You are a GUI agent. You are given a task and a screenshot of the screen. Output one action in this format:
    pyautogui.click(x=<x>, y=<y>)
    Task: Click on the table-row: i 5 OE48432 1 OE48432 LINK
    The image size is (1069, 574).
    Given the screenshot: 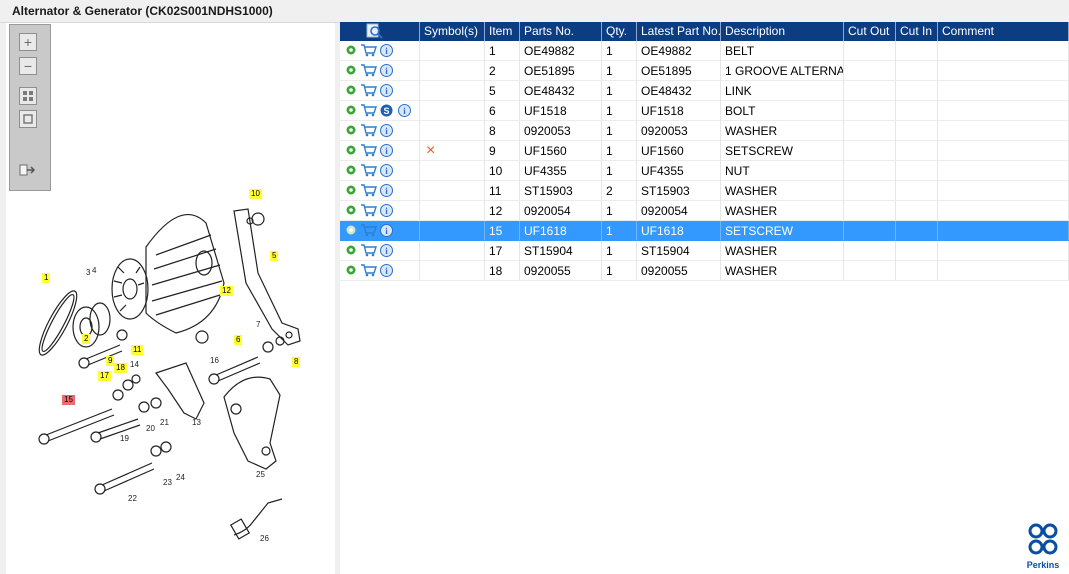 What is the action you would take?
    pyautogui.click(x=704, y=91)
    